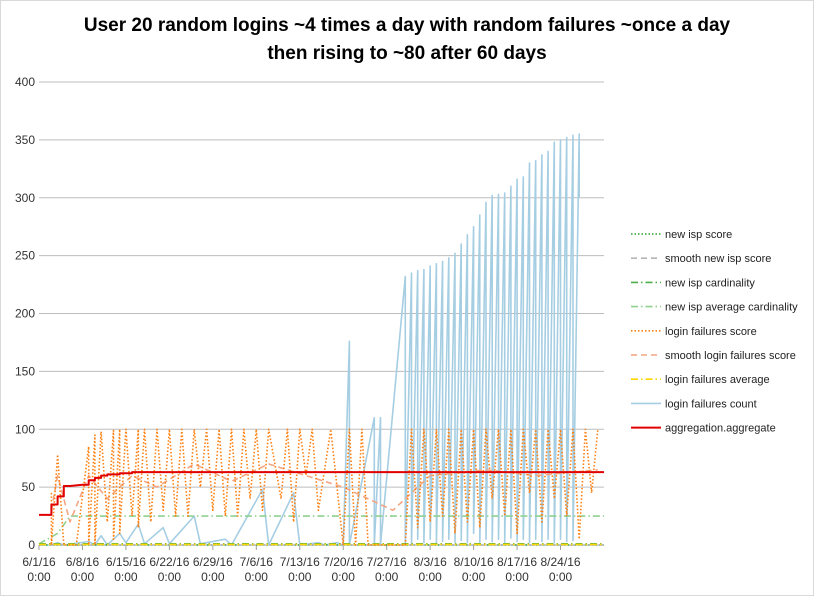  I want to click on series-line-new-isp-average-cardinality, so click(321, 530).